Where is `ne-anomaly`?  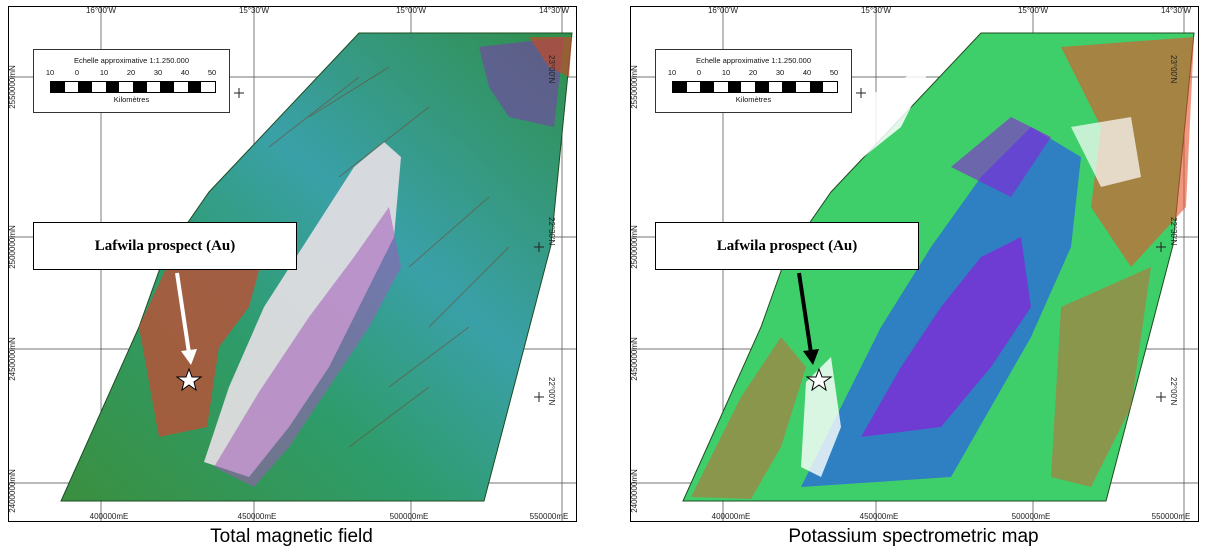
ne-anomaly is located at coordinates (521, 82).